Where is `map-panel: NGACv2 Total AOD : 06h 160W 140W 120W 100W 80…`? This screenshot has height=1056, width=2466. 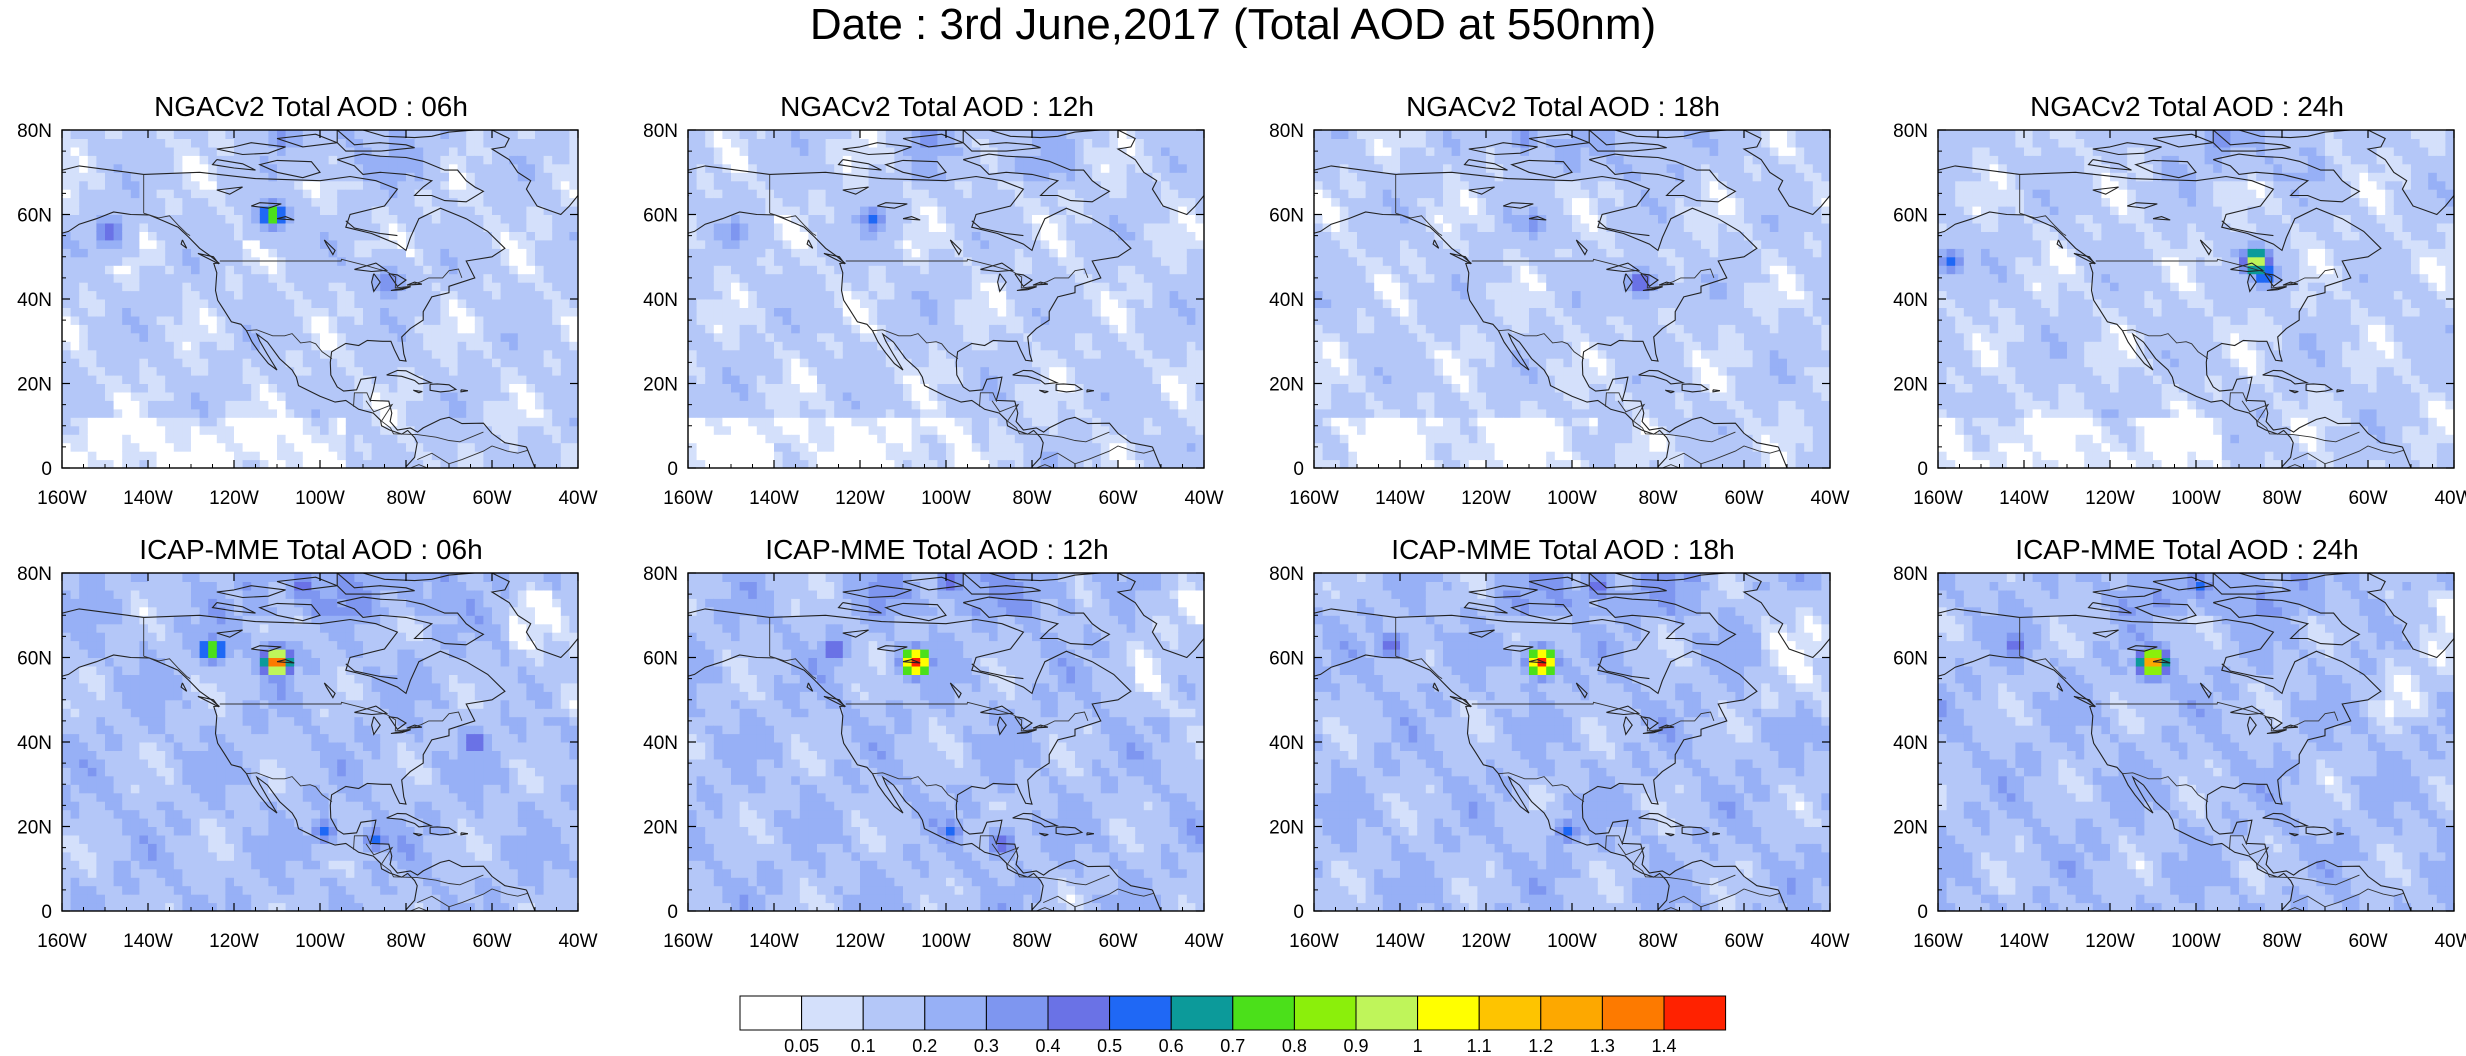
map-panel: NGACv2 Total AOD : 06h 160W 140W 120W 100W 80… is located at coordinates (311, 305).